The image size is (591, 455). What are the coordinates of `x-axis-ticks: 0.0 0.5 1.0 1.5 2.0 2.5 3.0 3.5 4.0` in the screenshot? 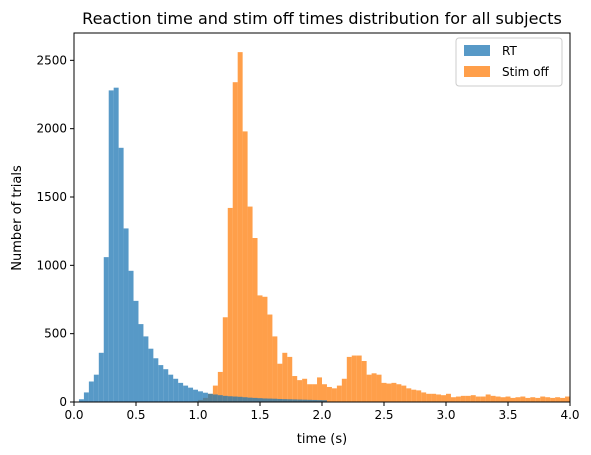 It's located at (322, 412).